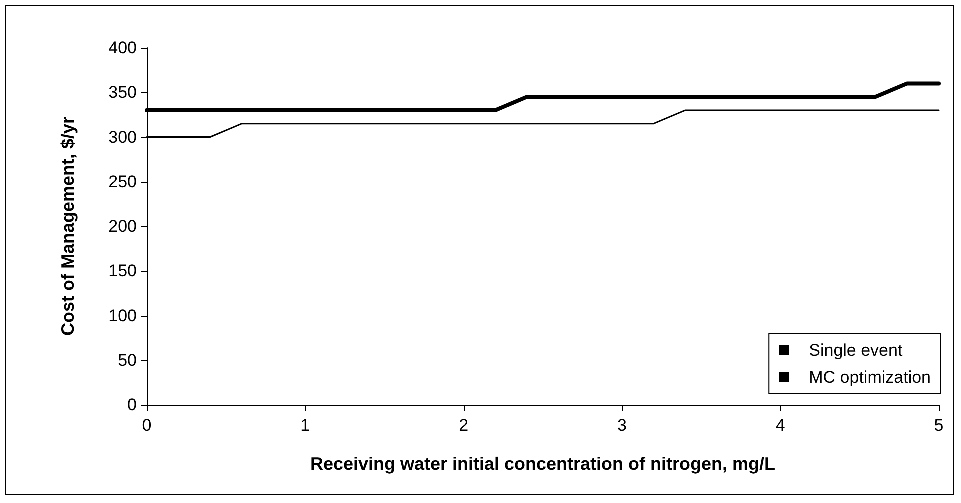  I want to click on x-tick-label: 4, so click(781, 425).